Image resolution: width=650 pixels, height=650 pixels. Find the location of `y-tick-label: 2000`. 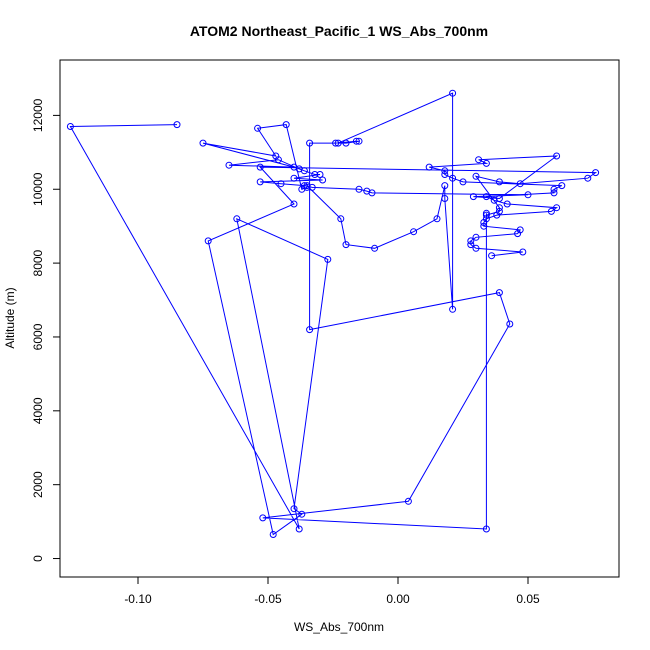

y-tick-label: 2000 is located at coordinates (38, 484).